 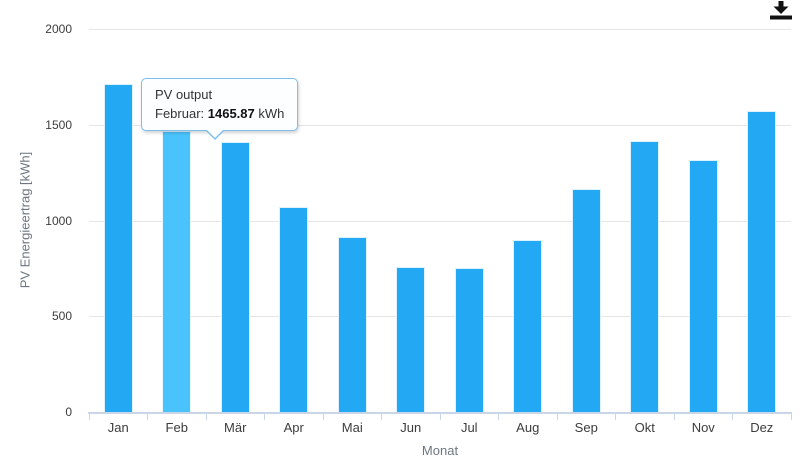 I want to click on x-tick-label-apr: Apr, so click(x=293, y=427).